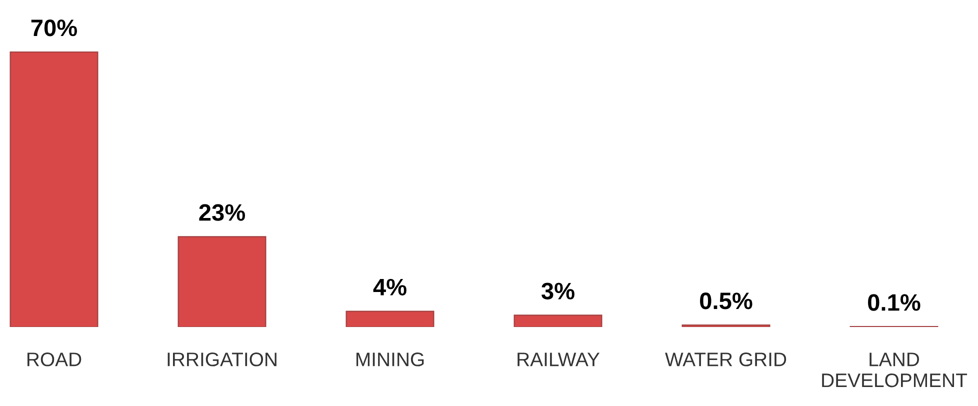 The image size is (978, 406). Describe the element at coordinates (54, 28) in the screenshot. I see `data-label: 70%` at that location.